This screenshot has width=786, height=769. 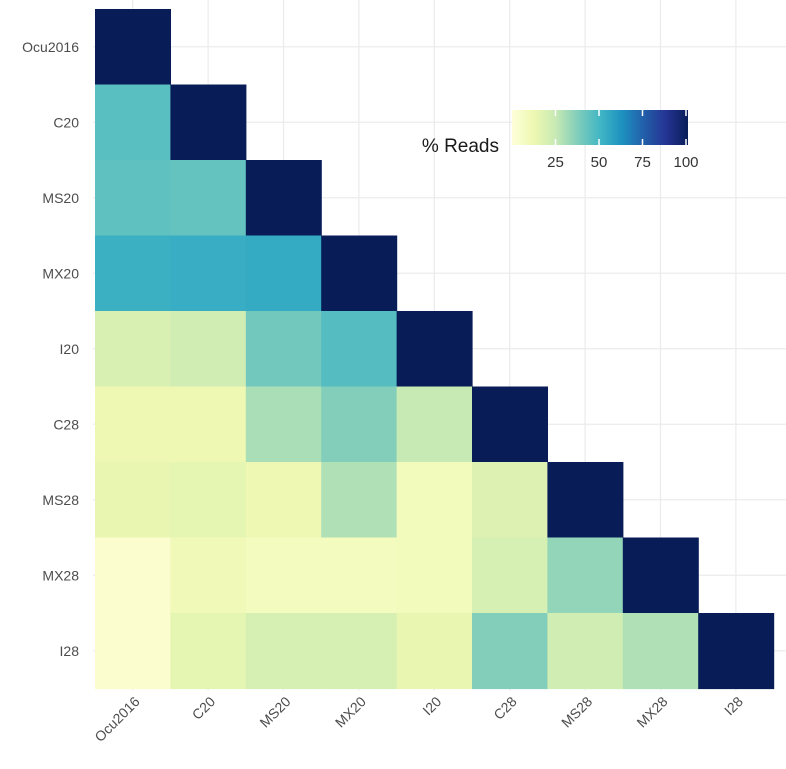 What do you see at coordinates (431, 705) in the screenshot?
I see `x-tick-label: I20` at bounding box center [431, 705].